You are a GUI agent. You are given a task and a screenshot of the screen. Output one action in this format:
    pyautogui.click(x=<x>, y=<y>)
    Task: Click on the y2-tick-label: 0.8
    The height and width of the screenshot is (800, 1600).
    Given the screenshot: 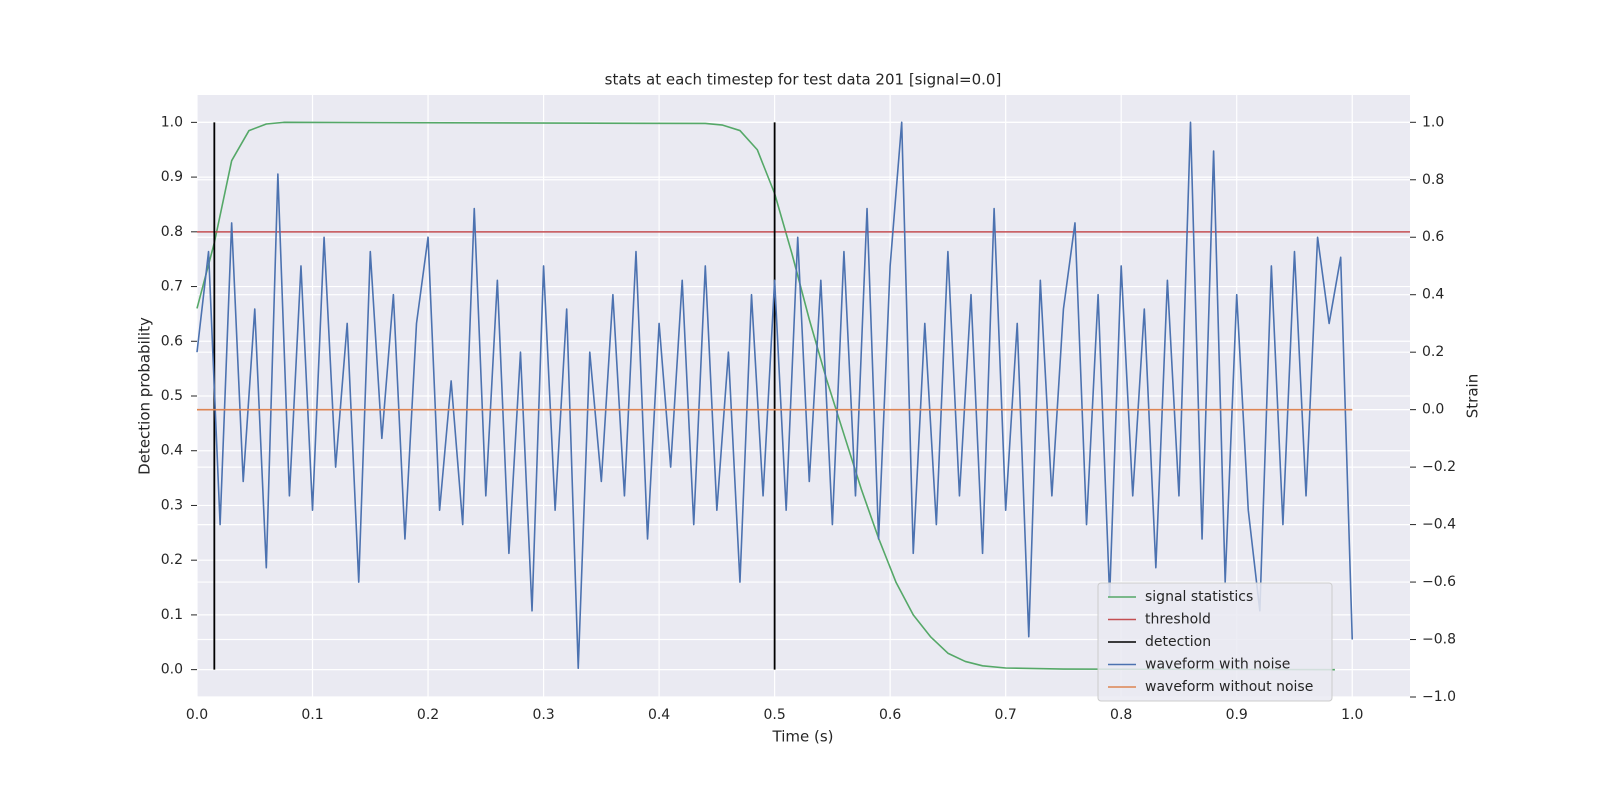 What is the action you would take?
    pyautogui.click(x=1433, y=180)
    